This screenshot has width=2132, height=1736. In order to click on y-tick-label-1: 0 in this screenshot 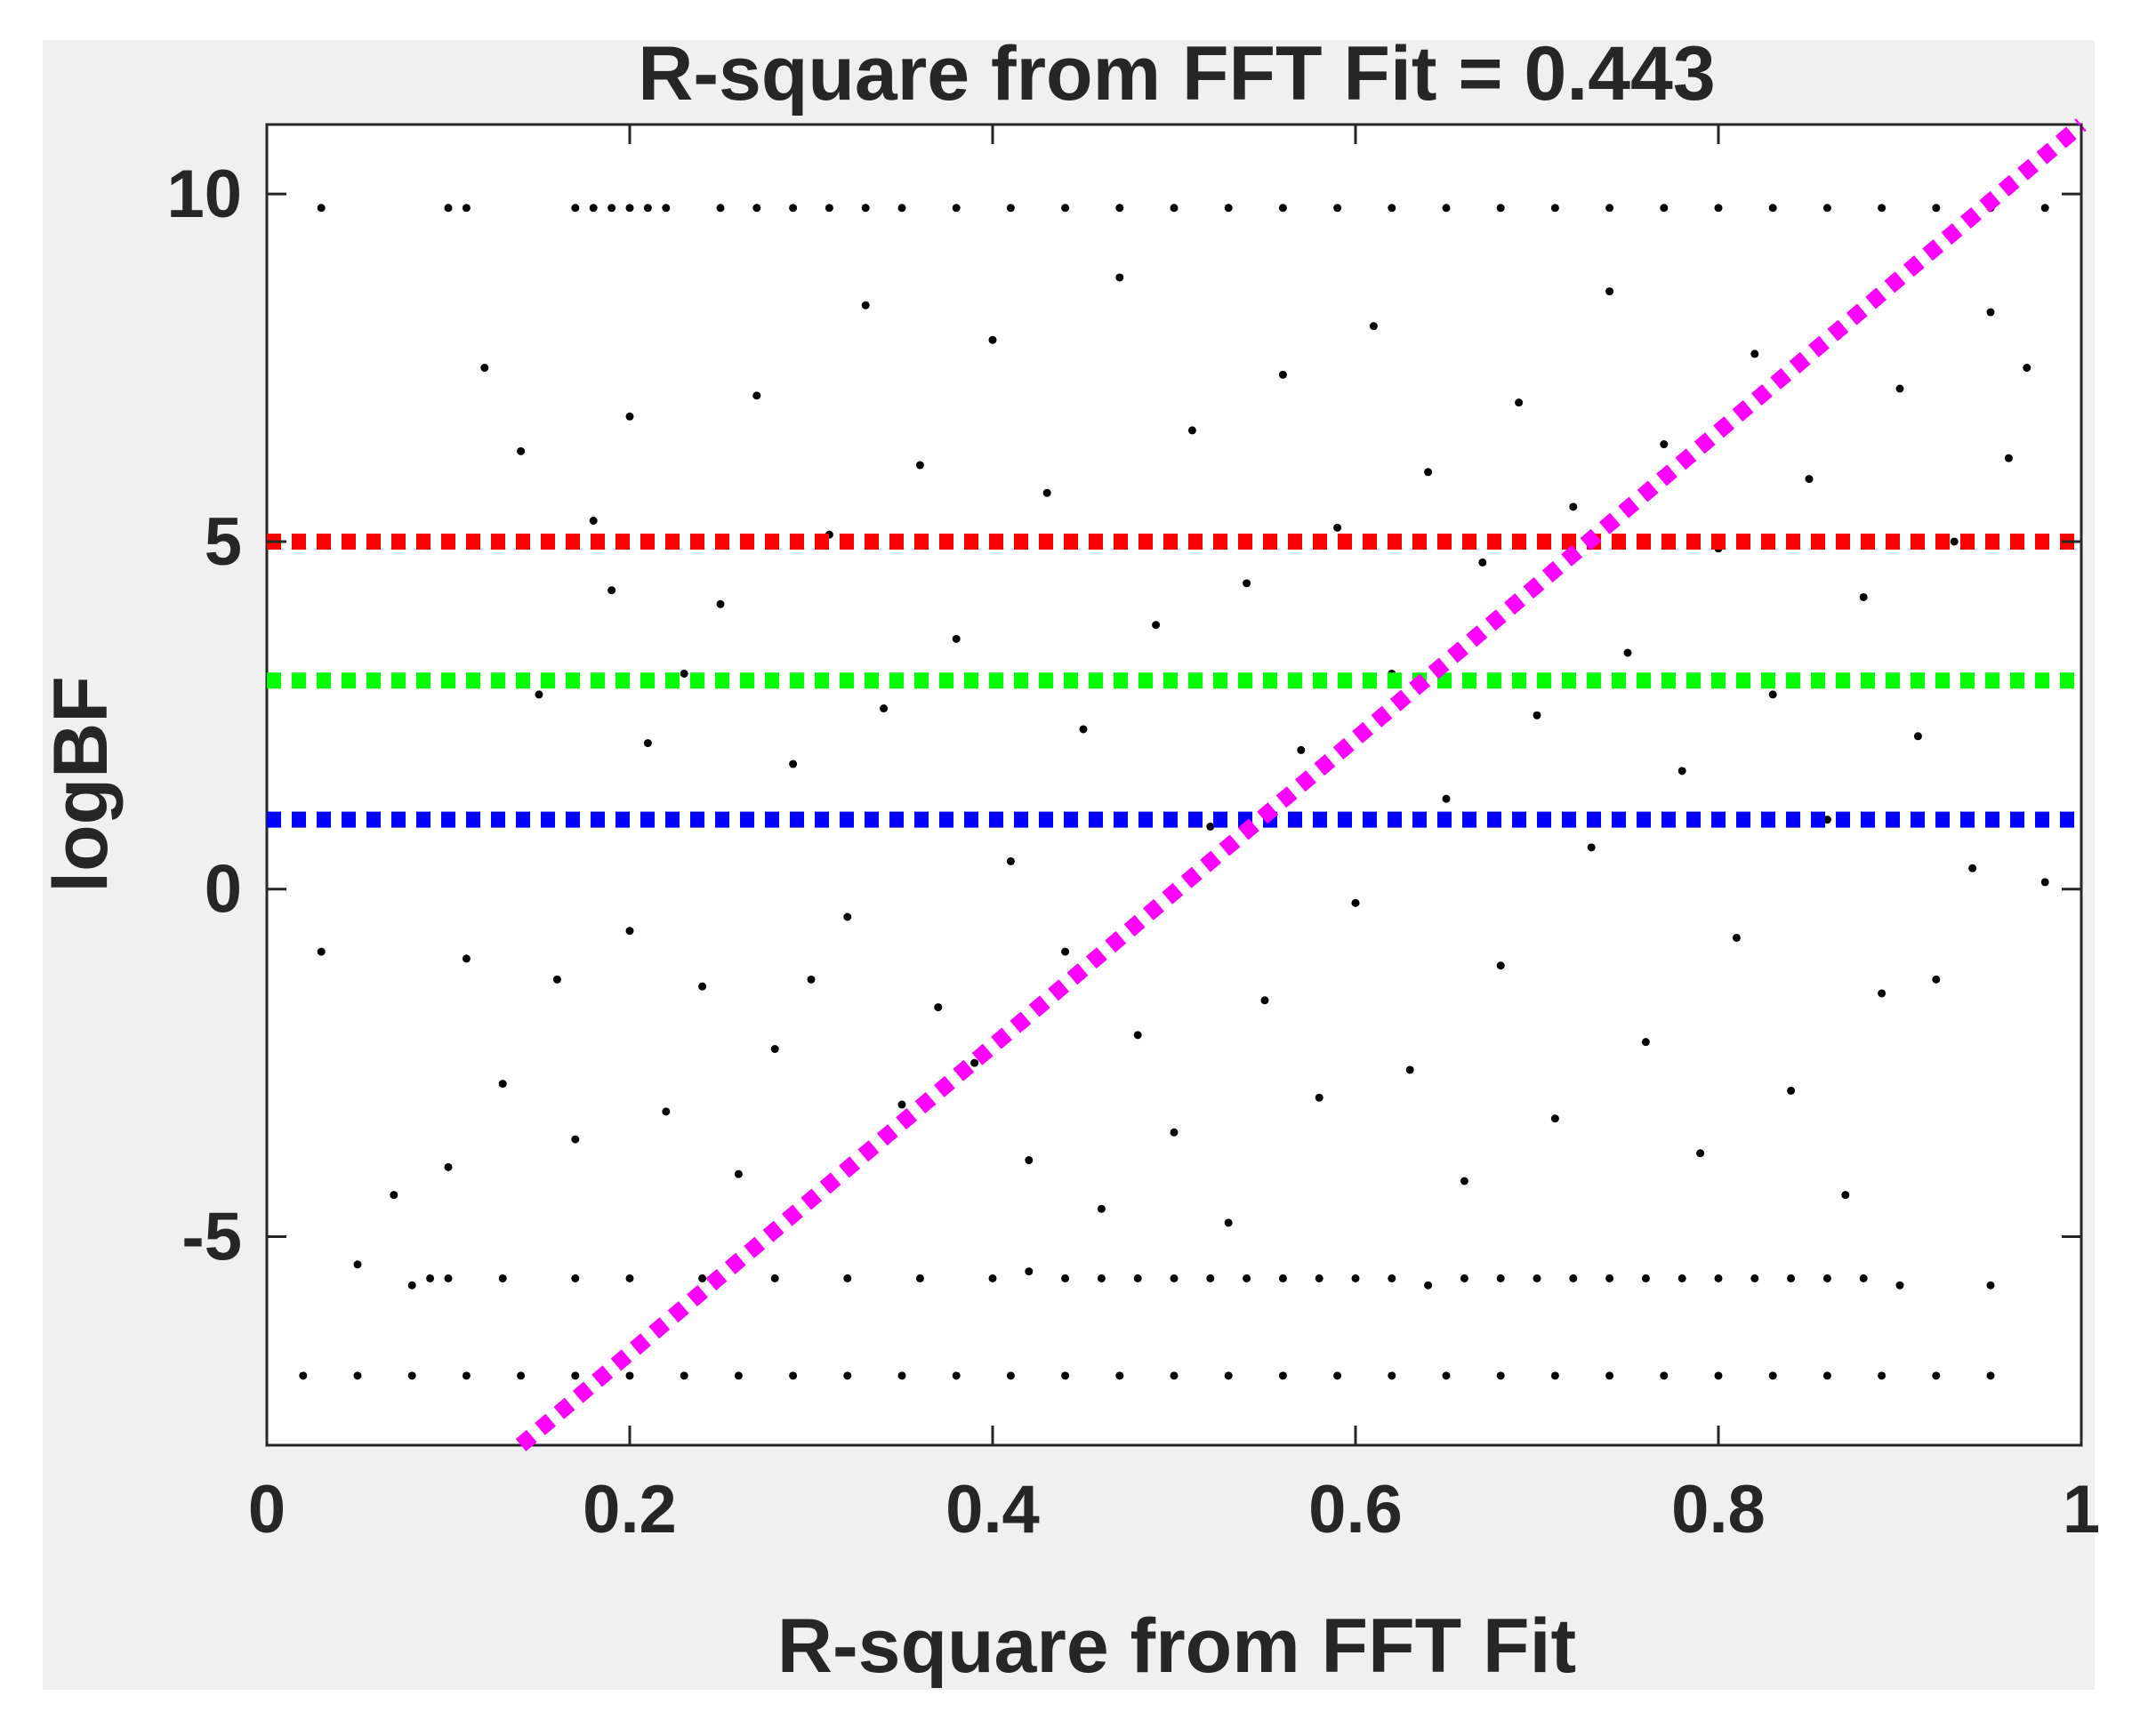, I will do `click(223, 890)`.